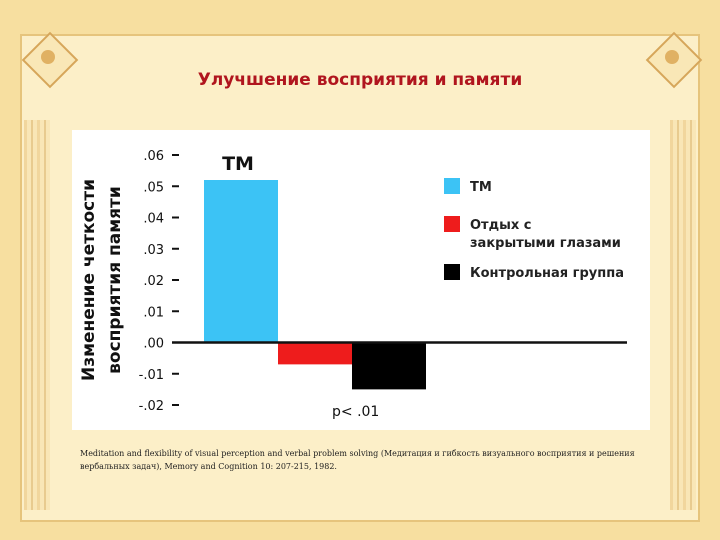 The image size is (720, 540). What do you see at coordinates (360, 80) in the screenshot?
I see `slide-title: Улучшение восприятия и памяти` at bounding box center [360, 80].